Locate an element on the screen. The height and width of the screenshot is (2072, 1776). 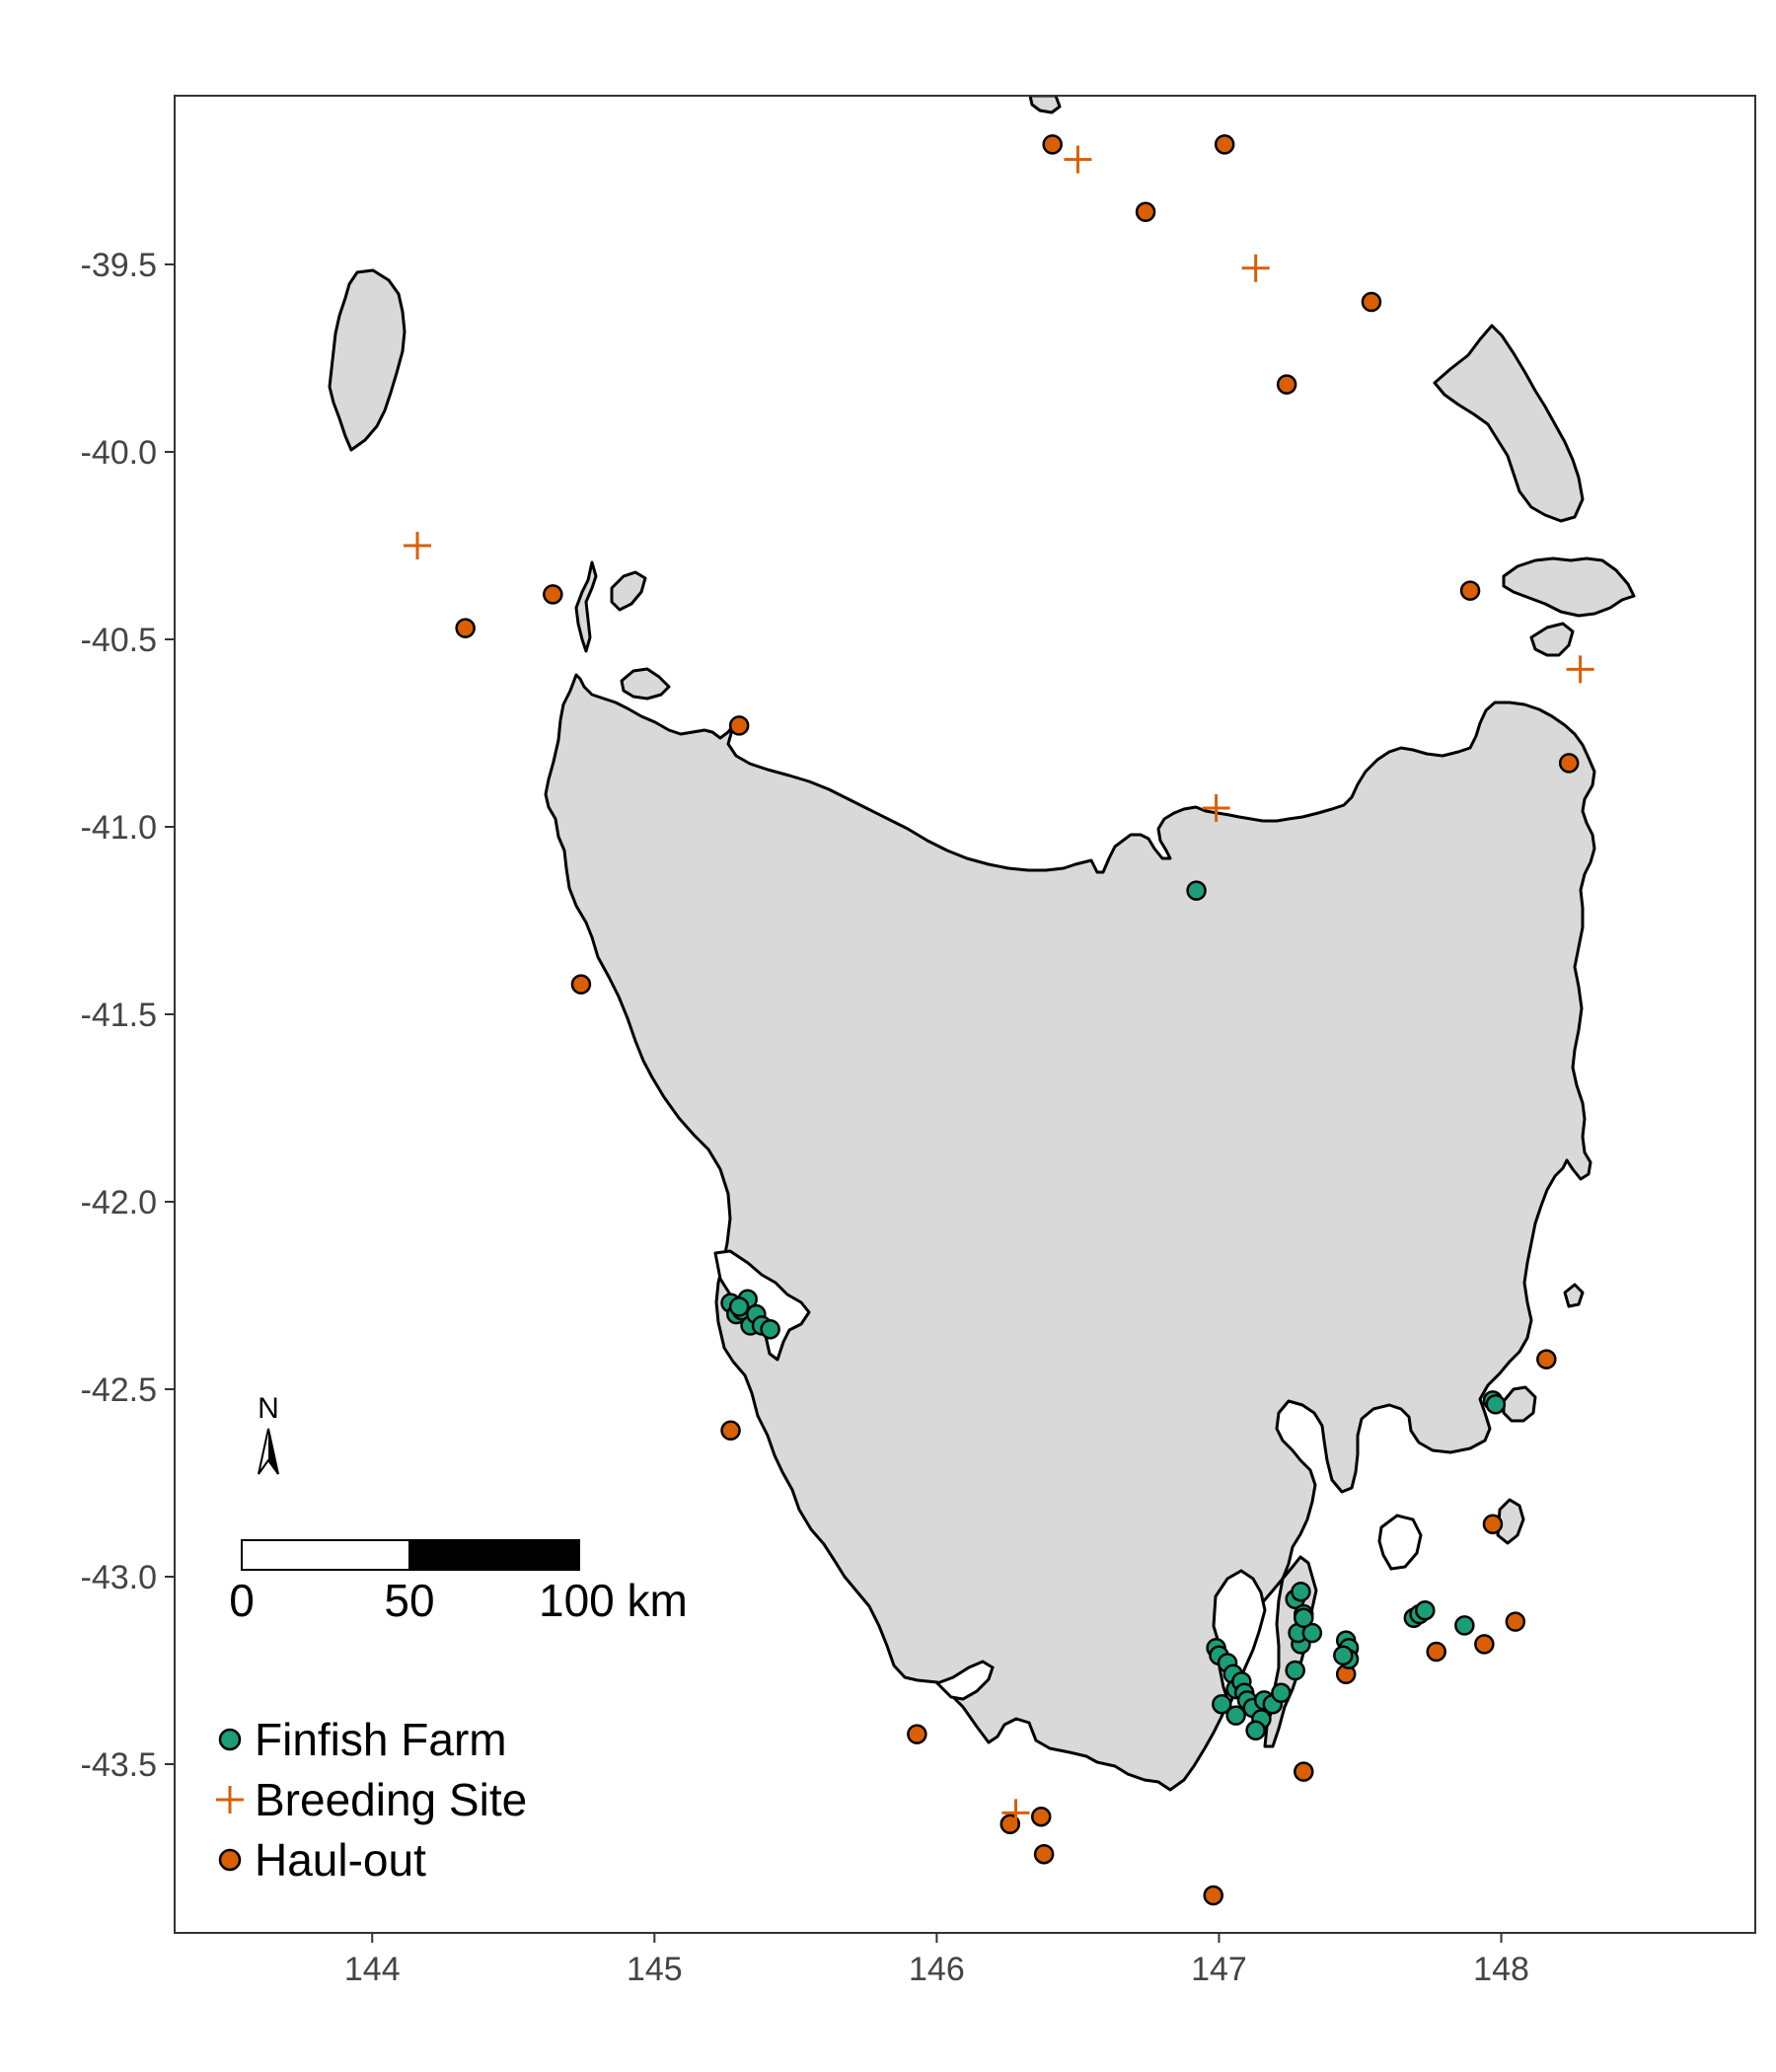
scale-label-0: 0 is located at coordinates (242, 1601).